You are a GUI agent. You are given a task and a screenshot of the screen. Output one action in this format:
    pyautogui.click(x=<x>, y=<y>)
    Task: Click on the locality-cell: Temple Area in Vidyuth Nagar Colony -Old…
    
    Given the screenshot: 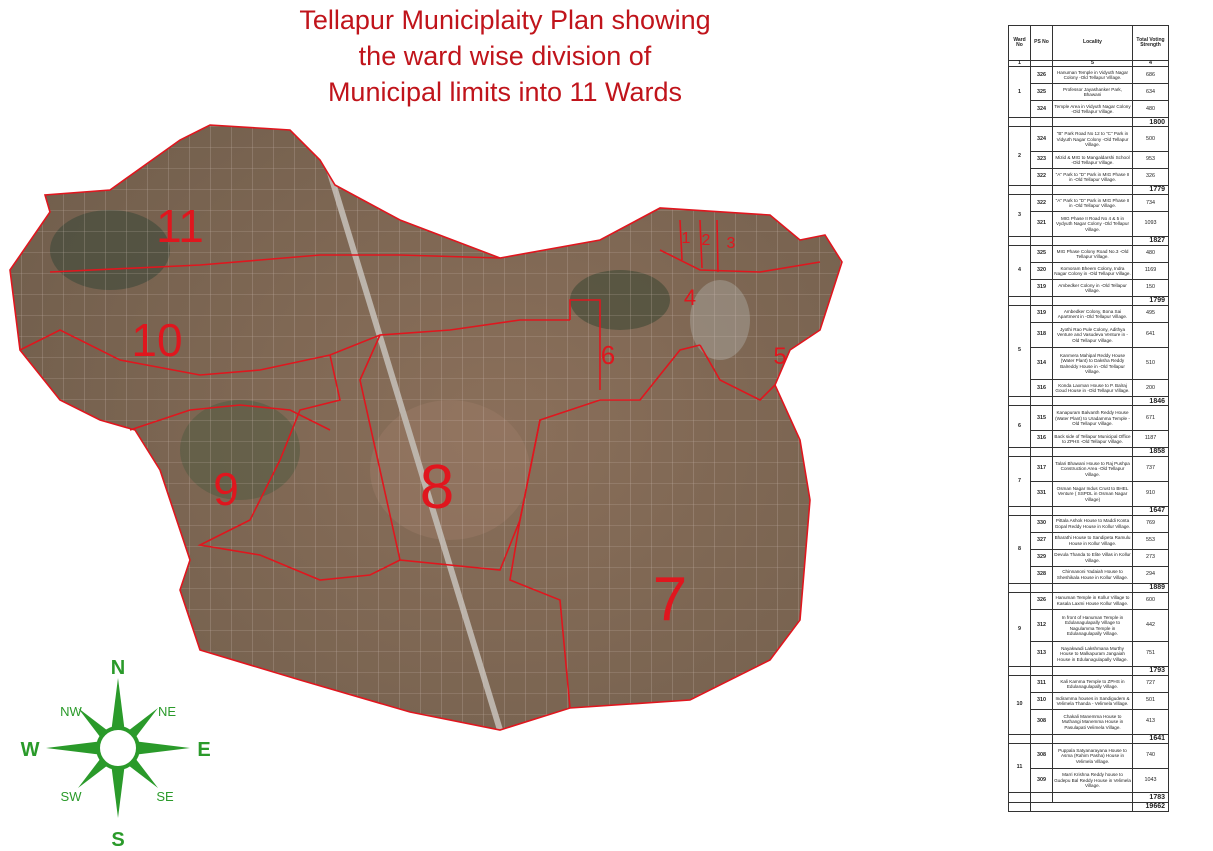 What is the action you would take?
    pyautogui.click(x=1092, y=109)
    